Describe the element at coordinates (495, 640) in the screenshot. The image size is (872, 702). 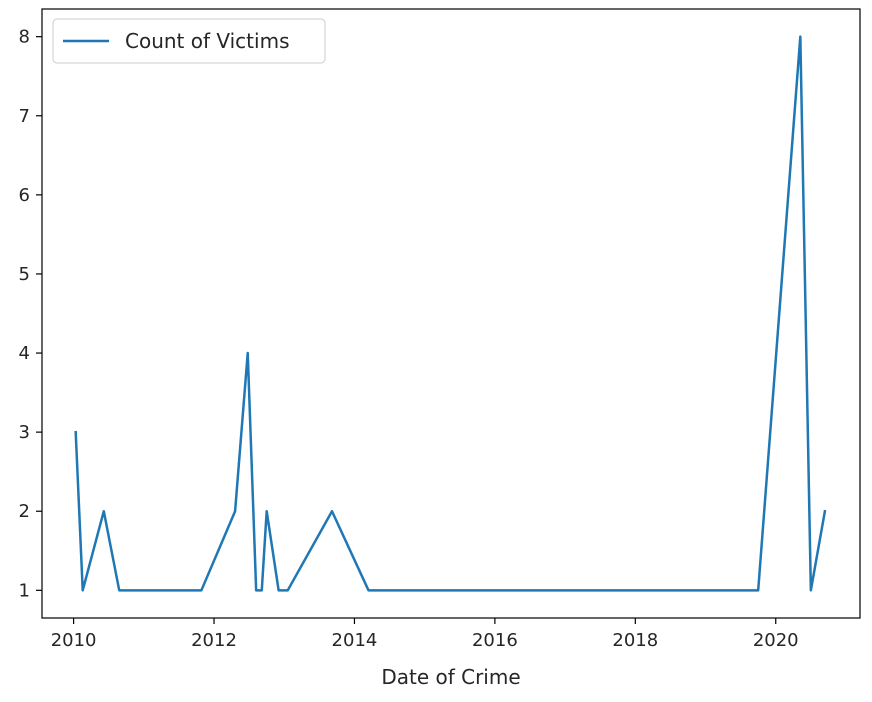
I see `x-tick-label-2016: 2016` at that location.